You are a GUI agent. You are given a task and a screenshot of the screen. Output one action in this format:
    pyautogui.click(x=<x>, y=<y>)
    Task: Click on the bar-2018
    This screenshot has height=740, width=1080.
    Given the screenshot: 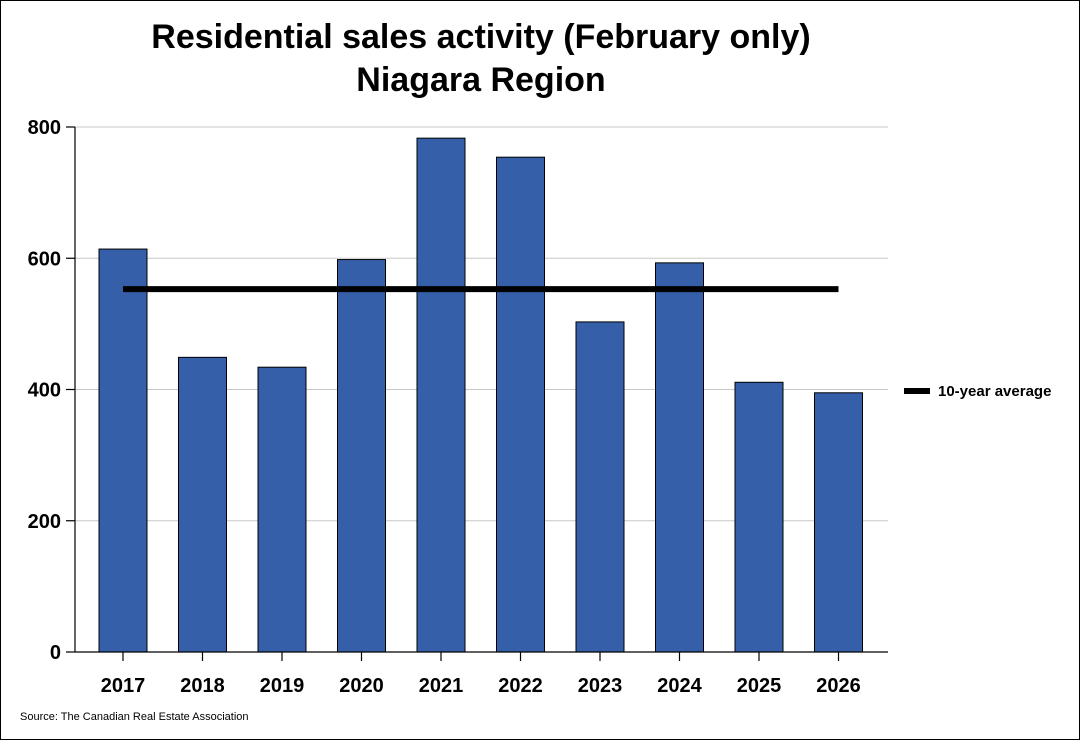 What is the action you would take?
    pyautogui.click(x=202, y=504)
    